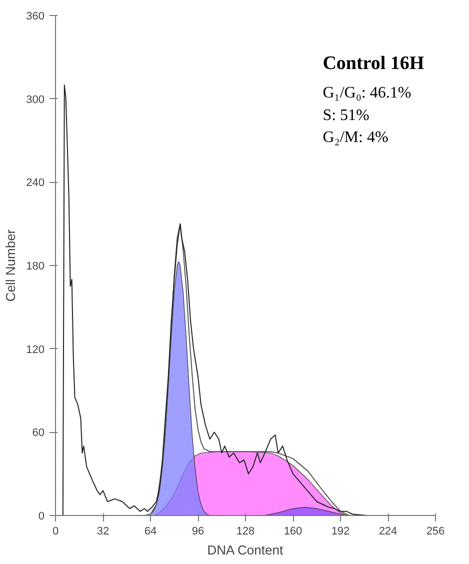  I want to click on x-axis-title: DNA Content, so click(245, 550).